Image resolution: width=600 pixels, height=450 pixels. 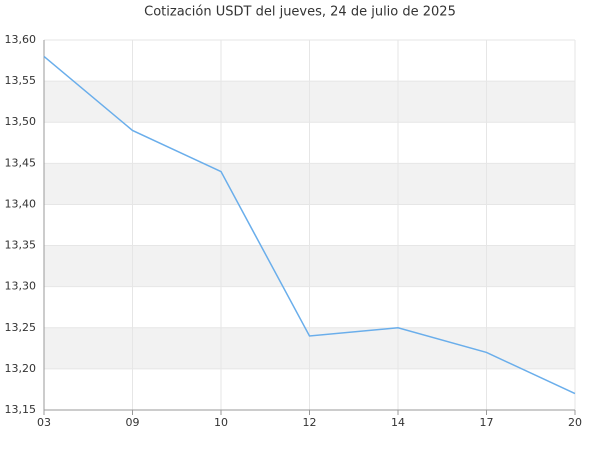 I want to click on y-tick-label: 13,55, so click(x=21, y=80).